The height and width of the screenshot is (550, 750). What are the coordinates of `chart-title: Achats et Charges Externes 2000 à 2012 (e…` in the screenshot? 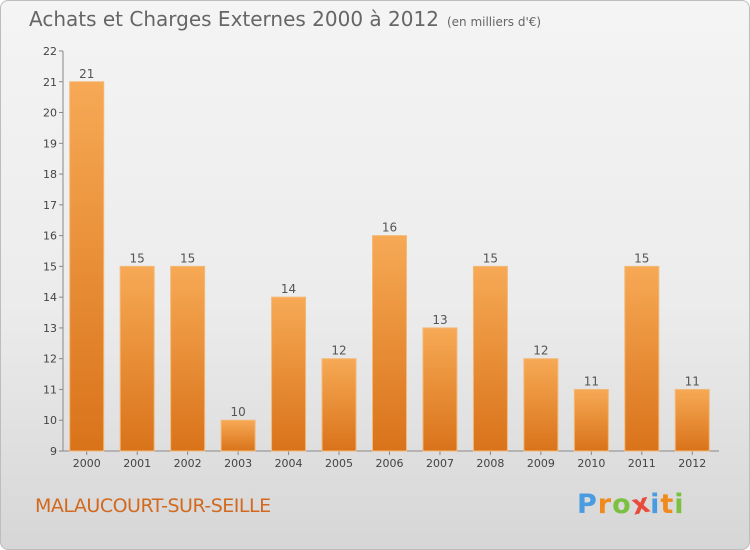 It's located at (285, 19).